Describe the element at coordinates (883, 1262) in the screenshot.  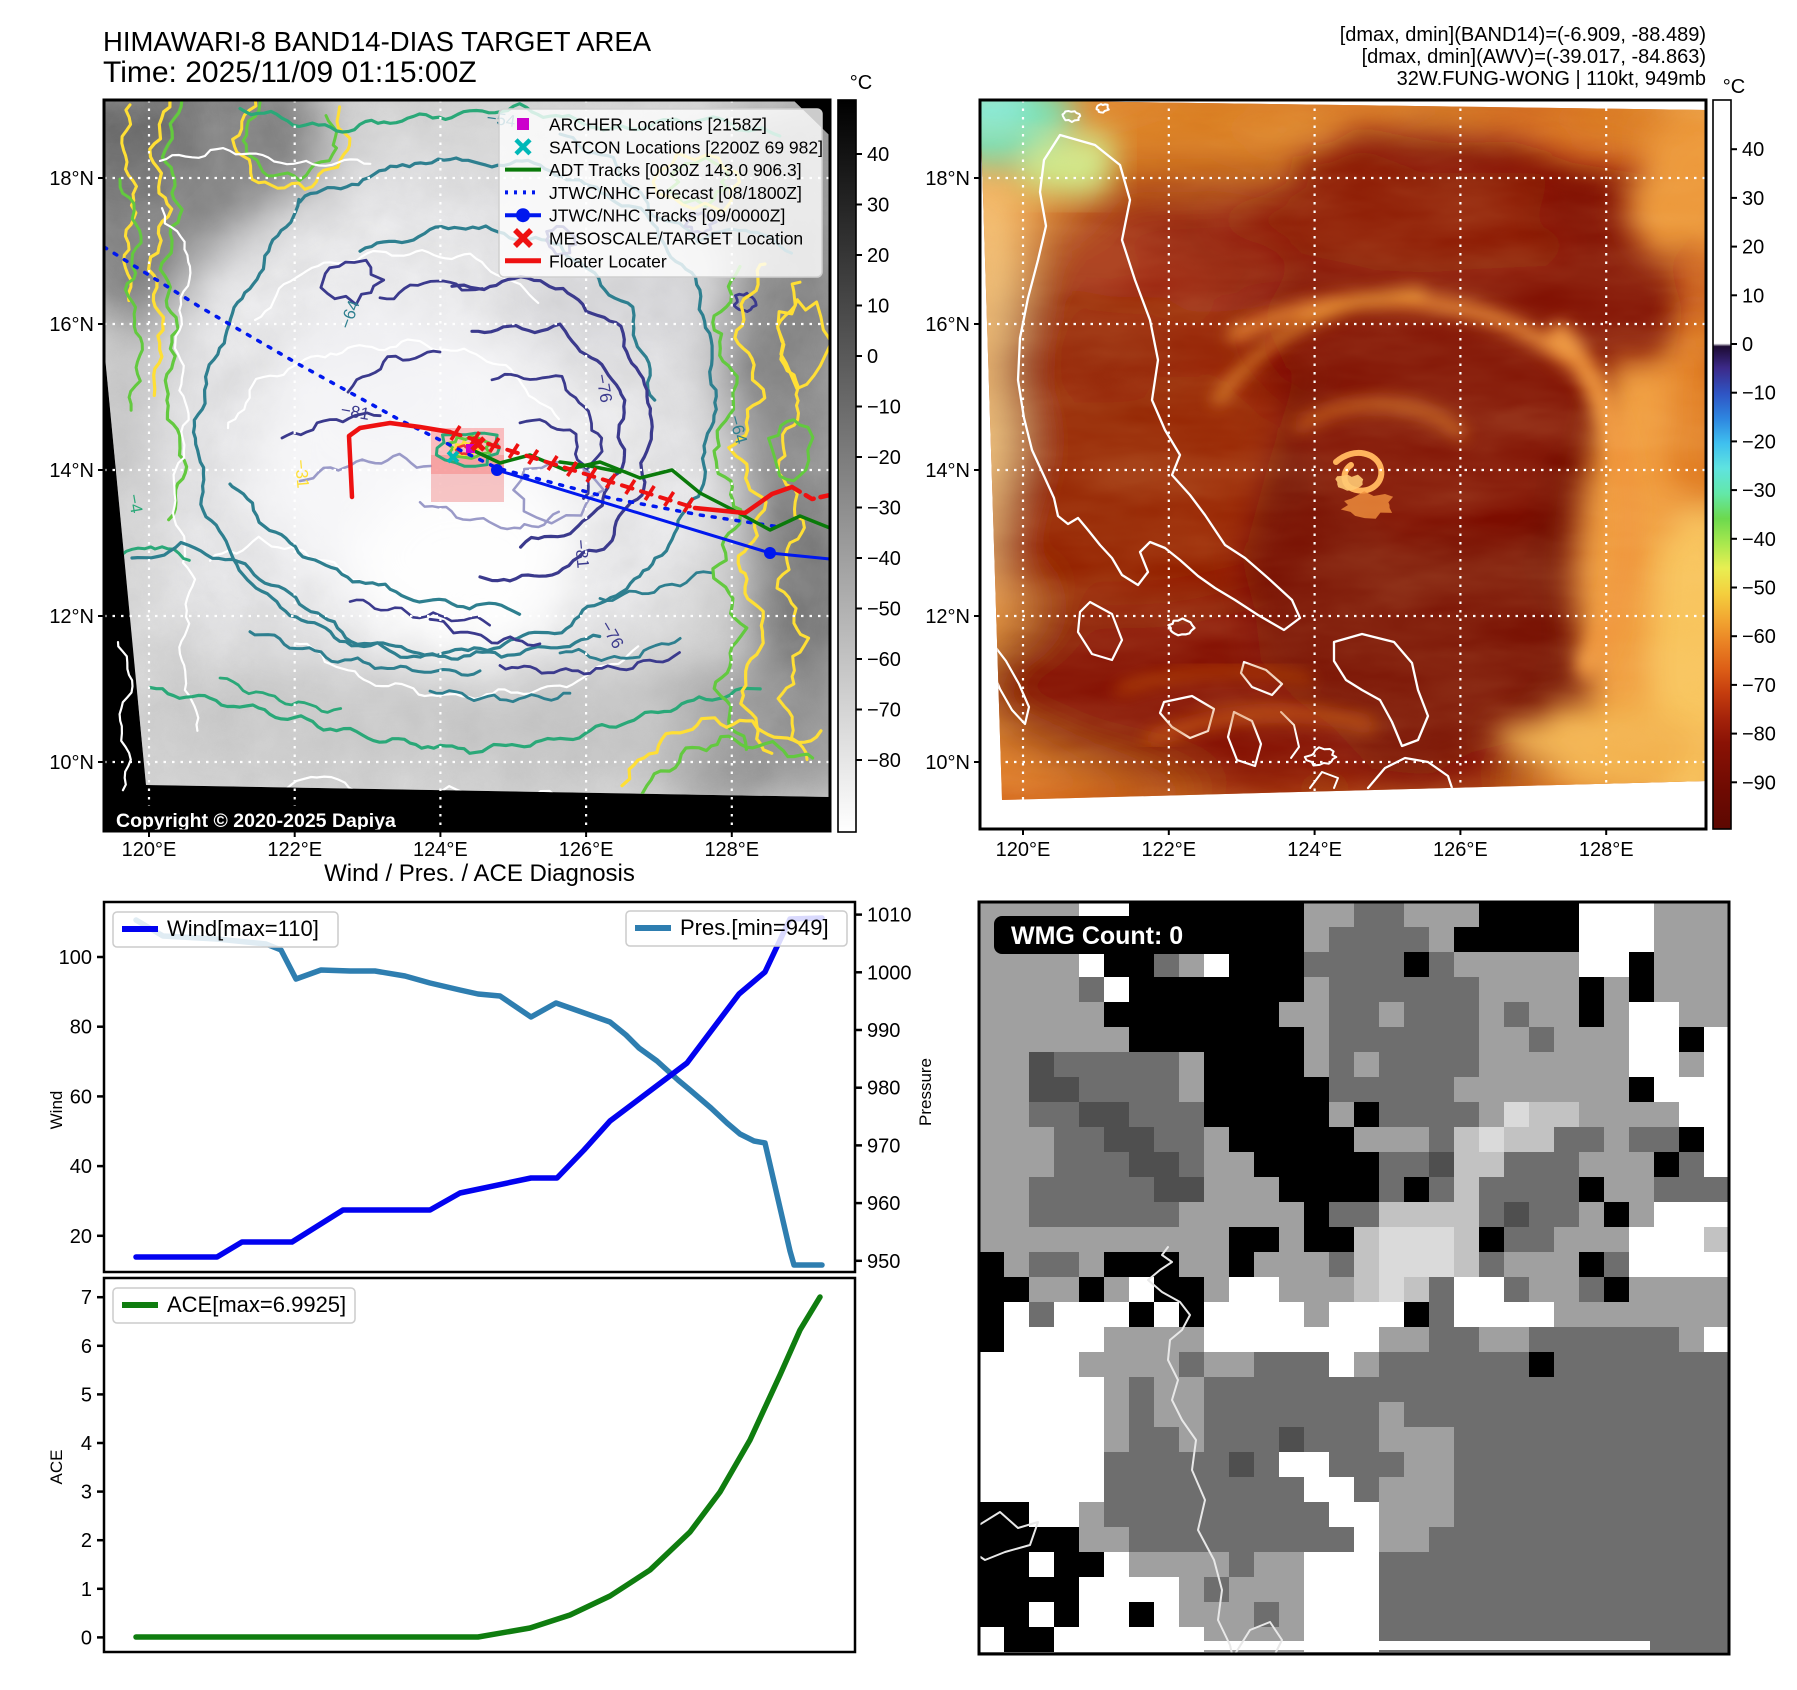
I see `svg-text: 950` at that location.